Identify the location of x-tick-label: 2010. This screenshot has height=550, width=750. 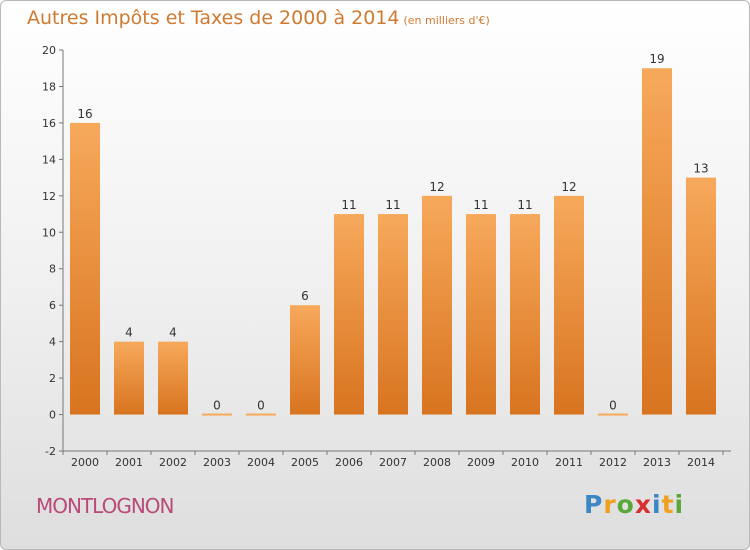
(525, 462).